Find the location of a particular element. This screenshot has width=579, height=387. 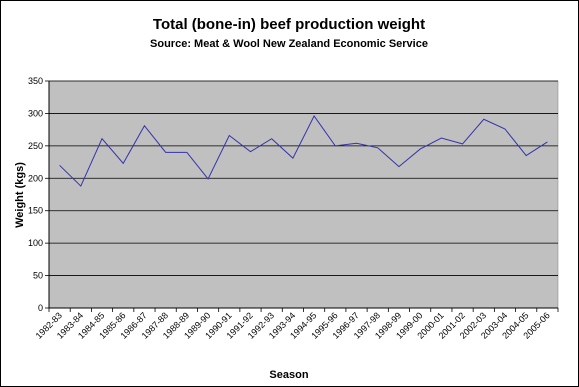

y-tick-label: 150 is located at coordinates (35, 211).